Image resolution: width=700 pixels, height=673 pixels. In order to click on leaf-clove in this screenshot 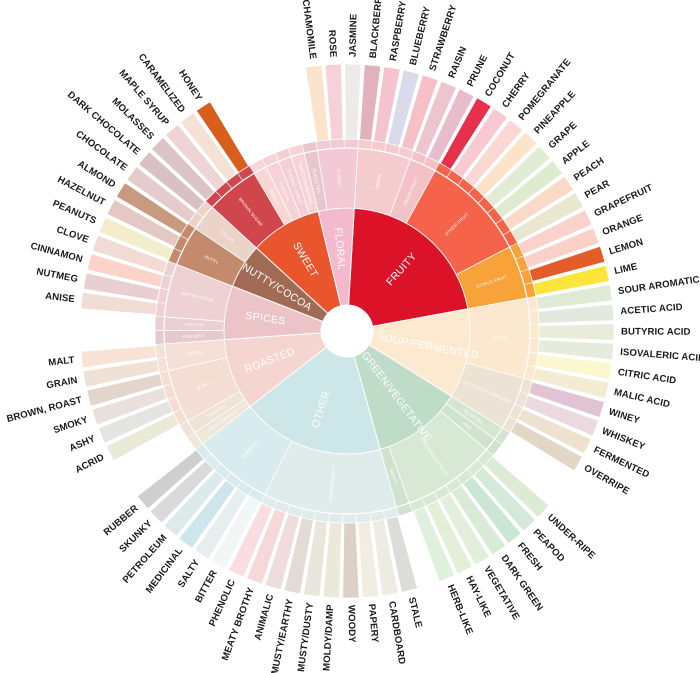, I will do `click(130, 254)`.